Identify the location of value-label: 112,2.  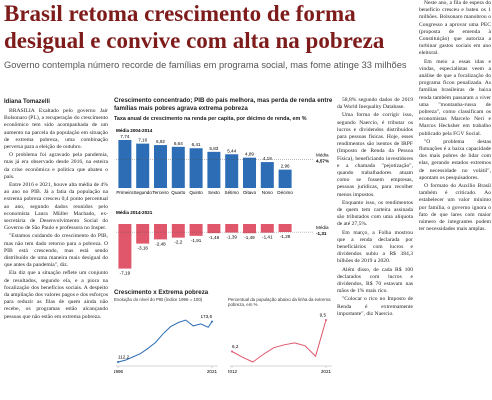
(124, 356).